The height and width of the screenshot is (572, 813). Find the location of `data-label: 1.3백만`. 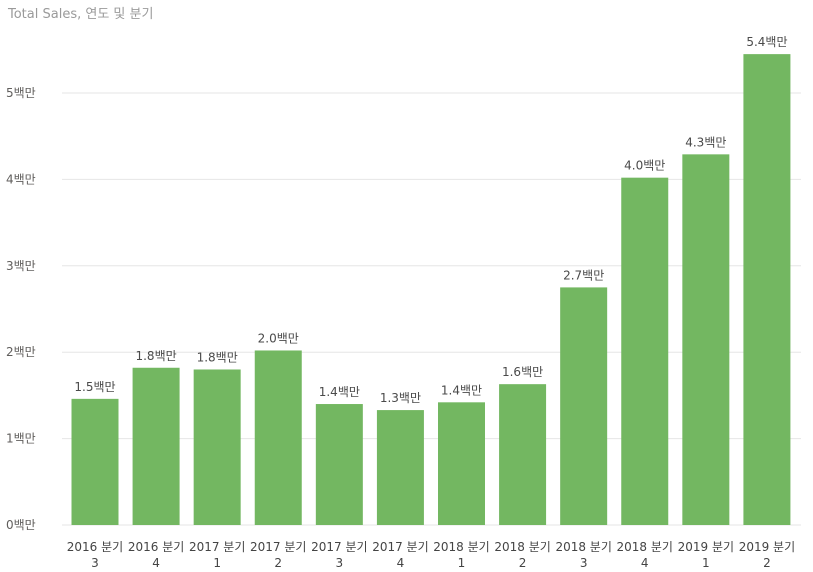

data-label: 1.3백만 is located at coordinates (400, 398).